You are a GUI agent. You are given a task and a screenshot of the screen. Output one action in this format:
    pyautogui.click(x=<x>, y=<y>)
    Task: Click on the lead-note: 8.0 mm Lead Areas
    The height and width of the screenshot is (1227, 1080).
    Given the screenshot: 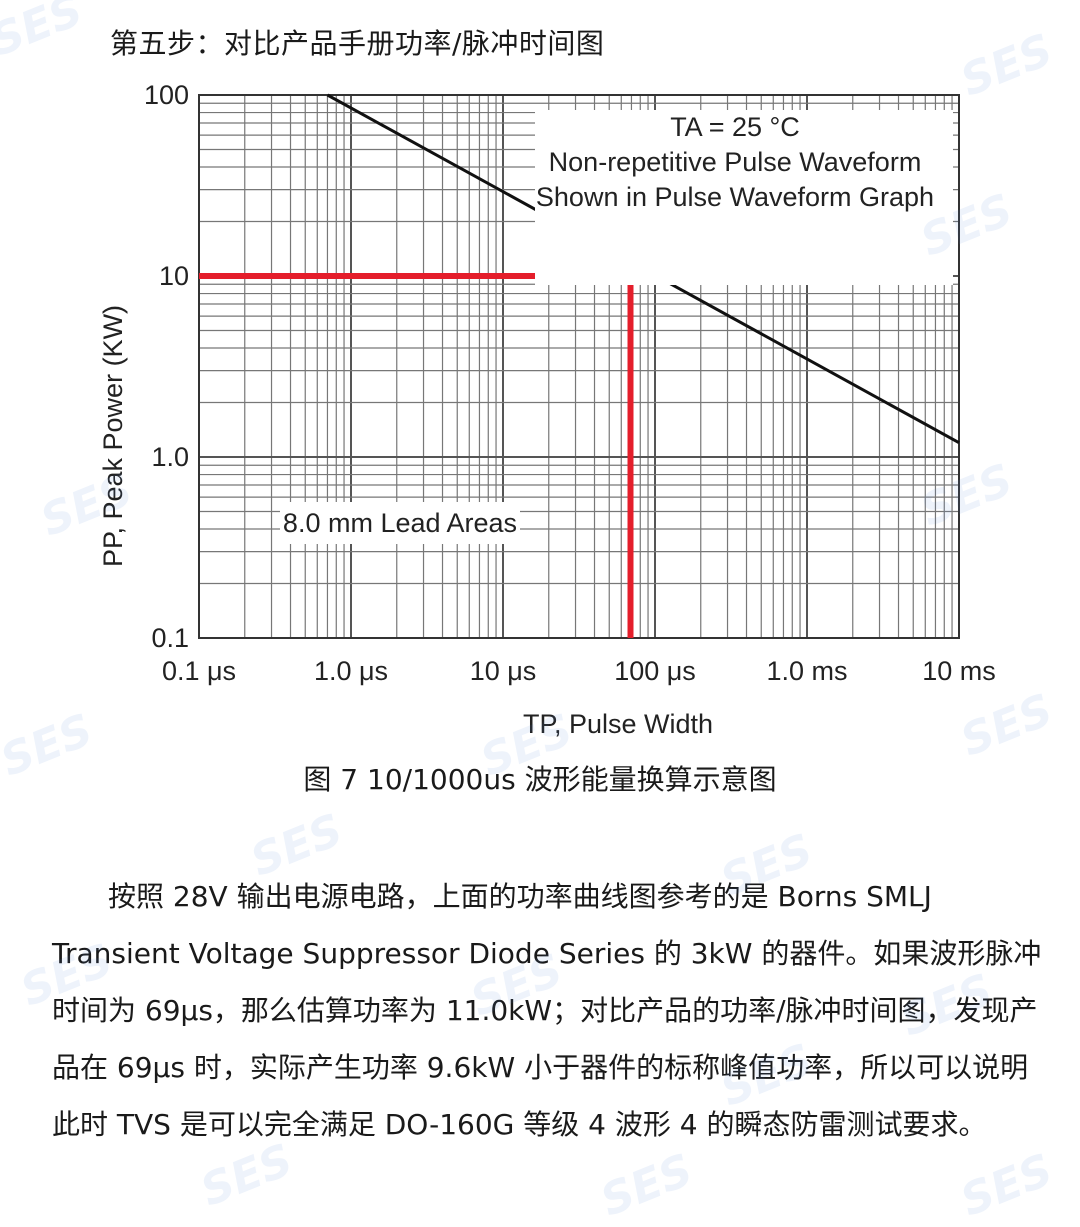 What is the action you would take?
    pyautogui.click(x=400, y=523)
    